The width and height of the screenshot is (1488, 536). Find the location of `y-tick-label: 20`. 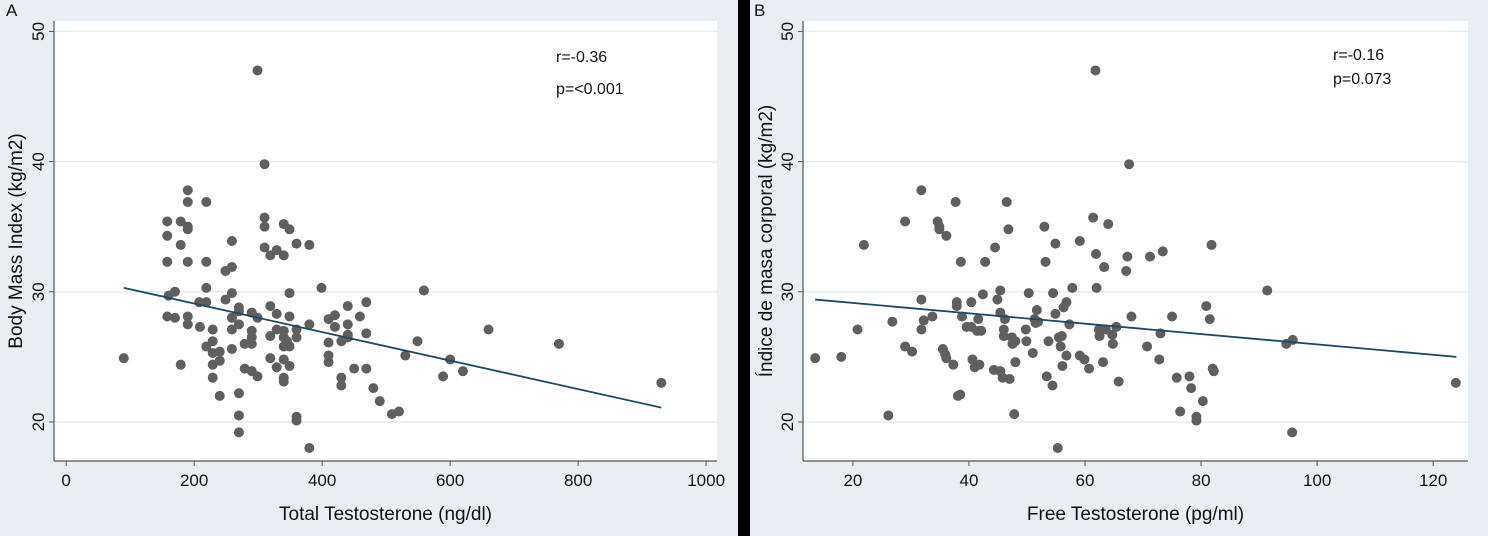

y-tick-label: 20 is located at coordinates (38, 421).